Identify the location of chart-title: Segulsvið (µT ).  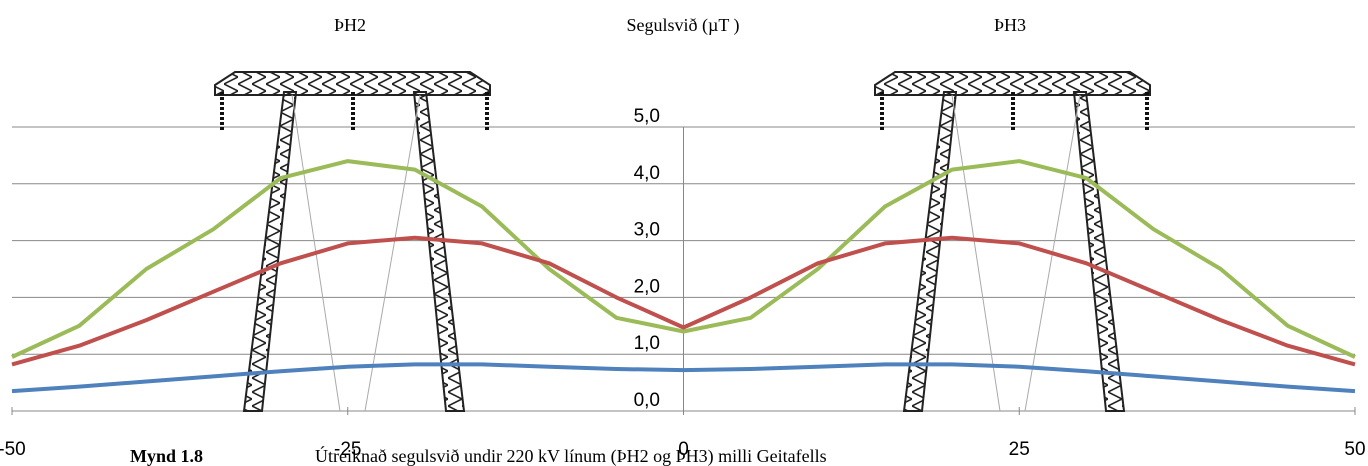
(682, 25).